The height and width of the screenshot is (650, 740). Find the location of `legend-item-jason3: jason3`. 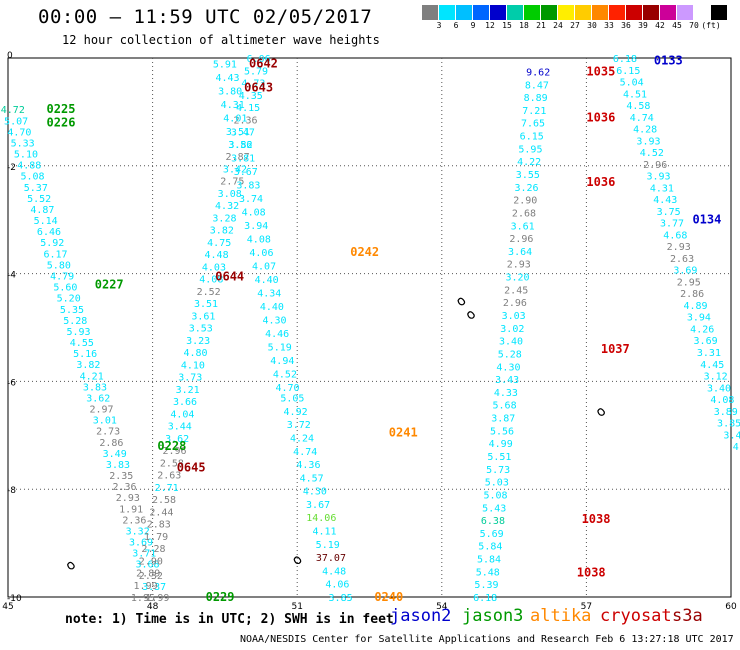

legend-item-jason3: jason3 is located at coordinates (493, 616).